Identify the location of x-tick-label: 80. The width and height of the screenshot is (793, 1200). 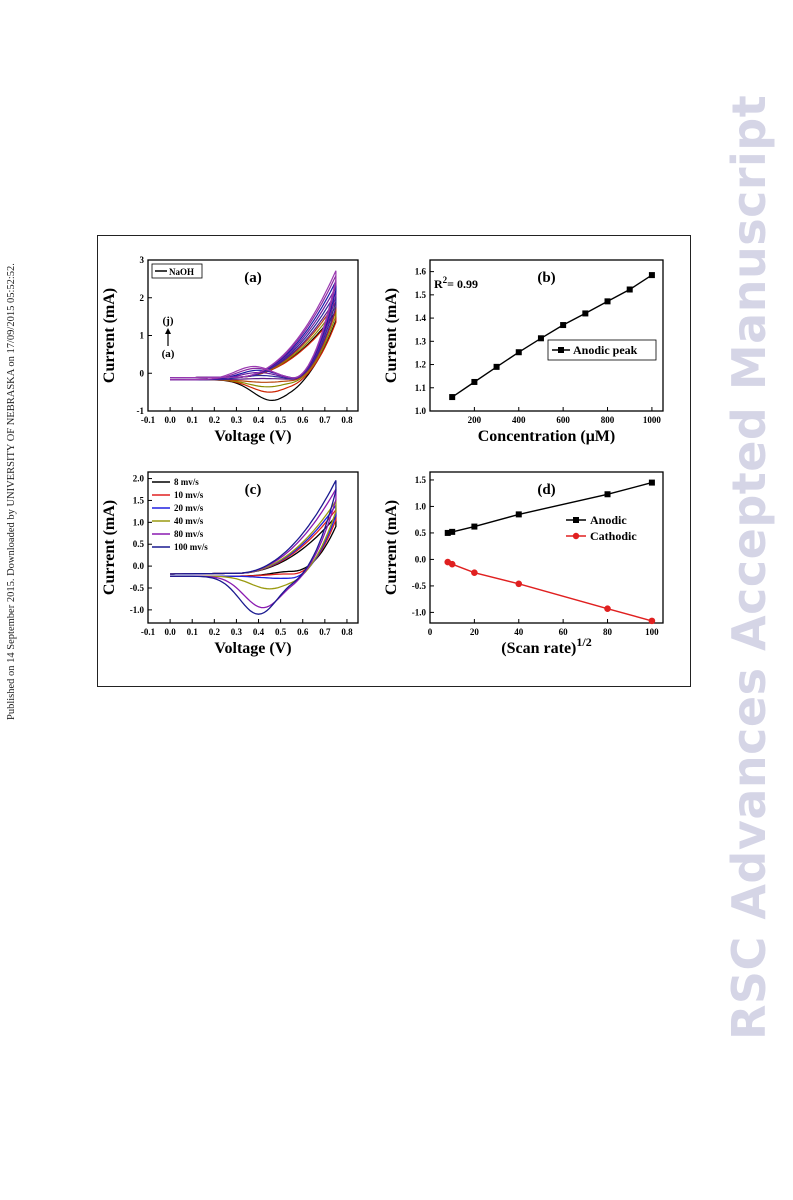
(608, 632).